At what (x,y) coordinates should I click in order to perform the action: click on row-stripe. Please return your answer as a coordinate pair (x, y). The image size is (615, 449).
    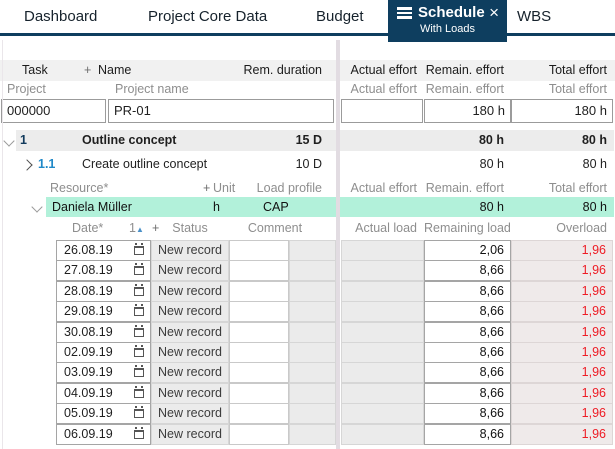
    Looking at the image, I should click on (315, 140).